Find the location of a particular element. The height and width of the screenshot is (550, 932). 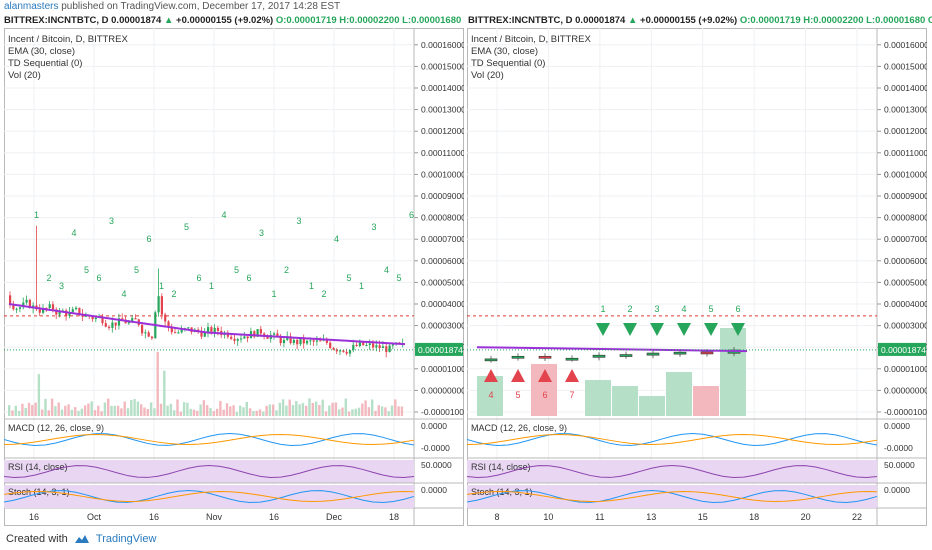

up-arrow-icon: ▲ is located at coordinates (632, 20).